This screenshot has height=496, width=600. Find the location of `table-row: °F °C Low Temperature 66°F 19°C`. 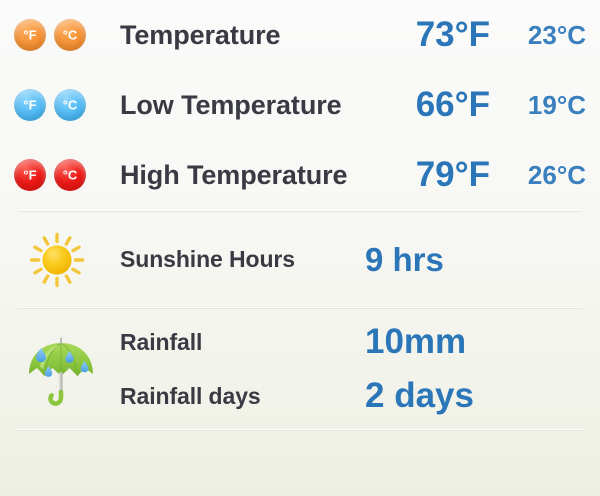

table-row: °F °C Low Temperature 66°F 19°C is located at coordinates (300, 105).